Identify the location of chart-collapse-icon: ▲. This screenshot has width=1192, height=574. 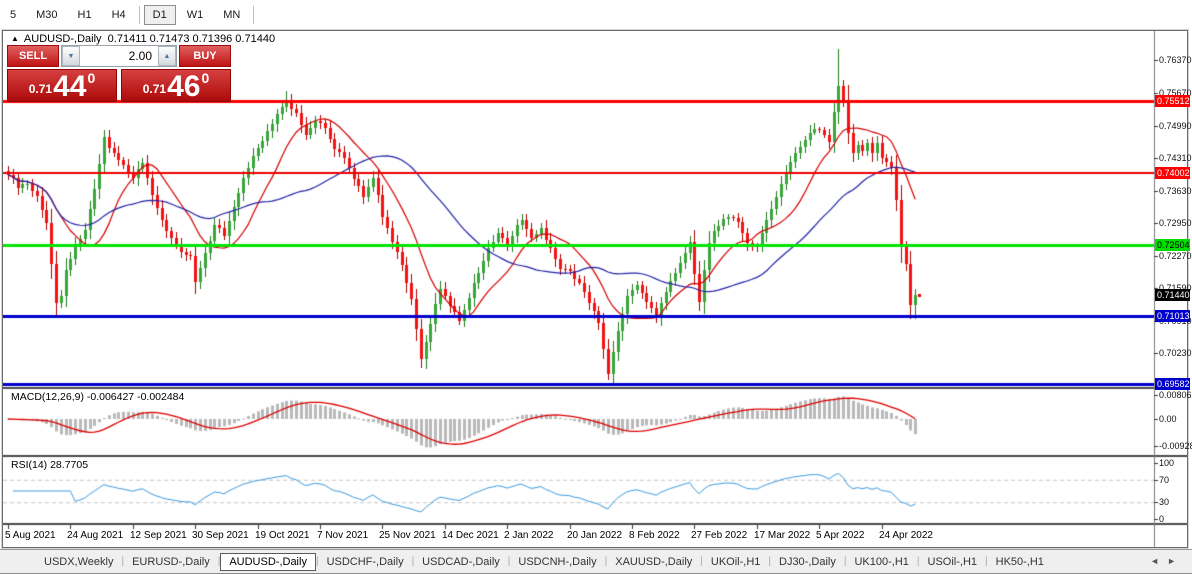
(15, 38).